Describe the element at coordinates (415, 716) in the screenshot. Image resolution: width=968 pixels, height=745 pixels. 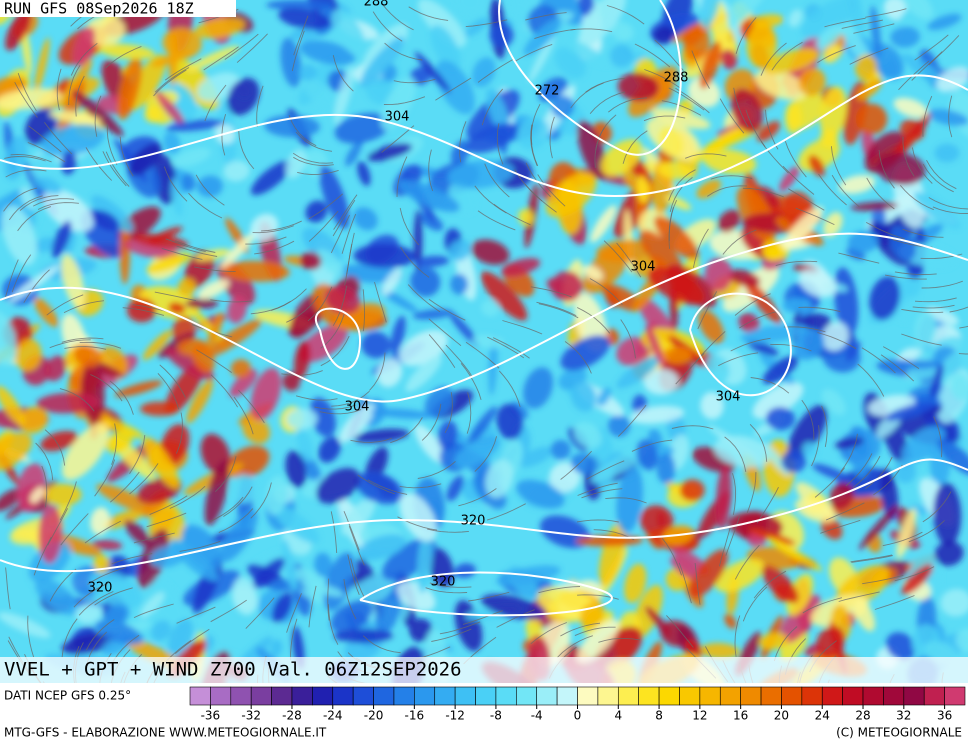
I see `colorbar-tick-label: -16` at that location.